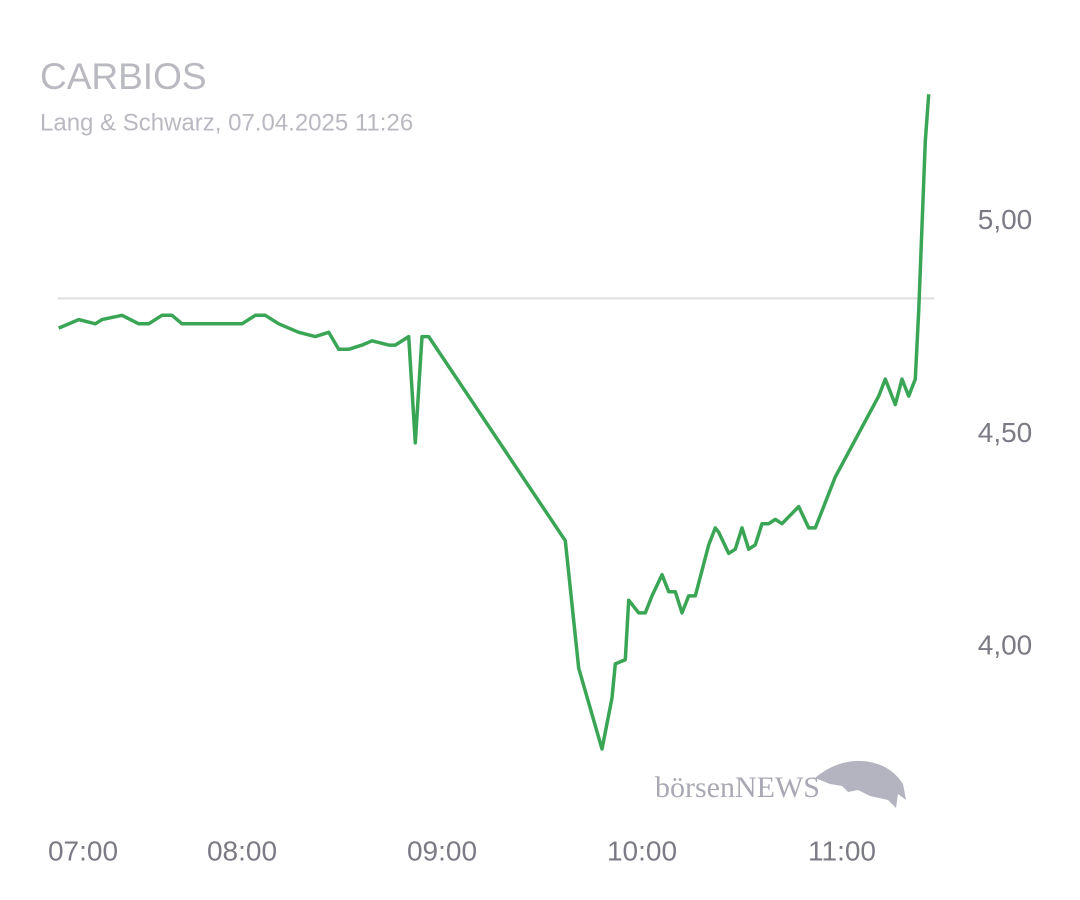 The height and width of the screenshot is (900, 1080). Describe the element at coordinates (83, 850) in the screenshot. I see `x-tick-label: 07:00` at that location.